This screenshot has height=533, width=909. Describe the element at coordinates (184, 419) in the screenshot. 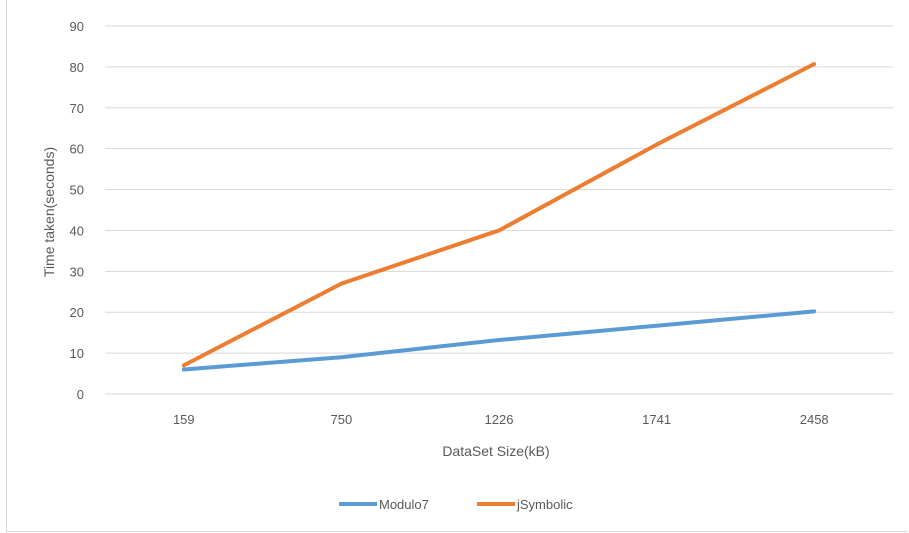

I see `x-tick-label: 159` at that location.